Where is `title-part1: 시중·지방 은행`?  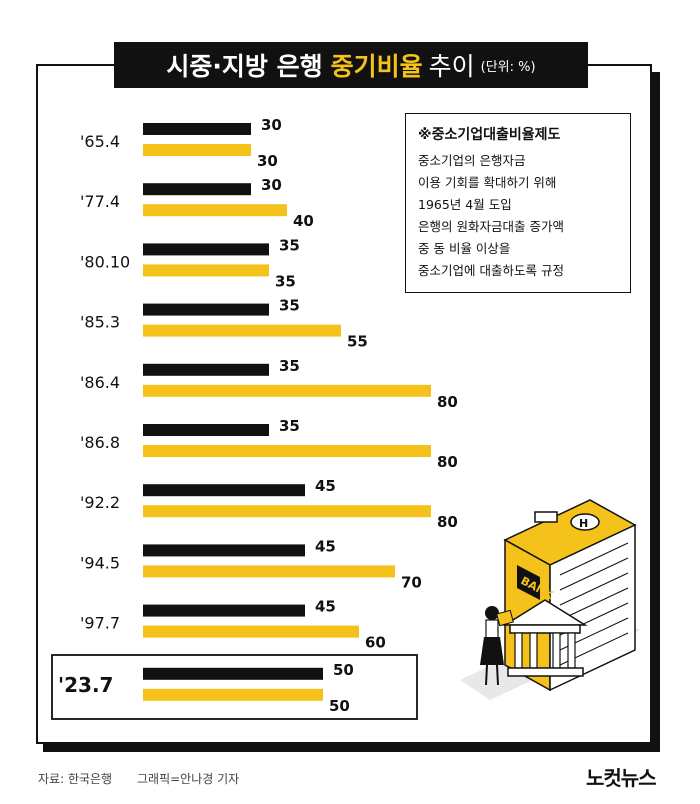
title-part1: 시중·지방 은행 is located at coordinates (244, 66).